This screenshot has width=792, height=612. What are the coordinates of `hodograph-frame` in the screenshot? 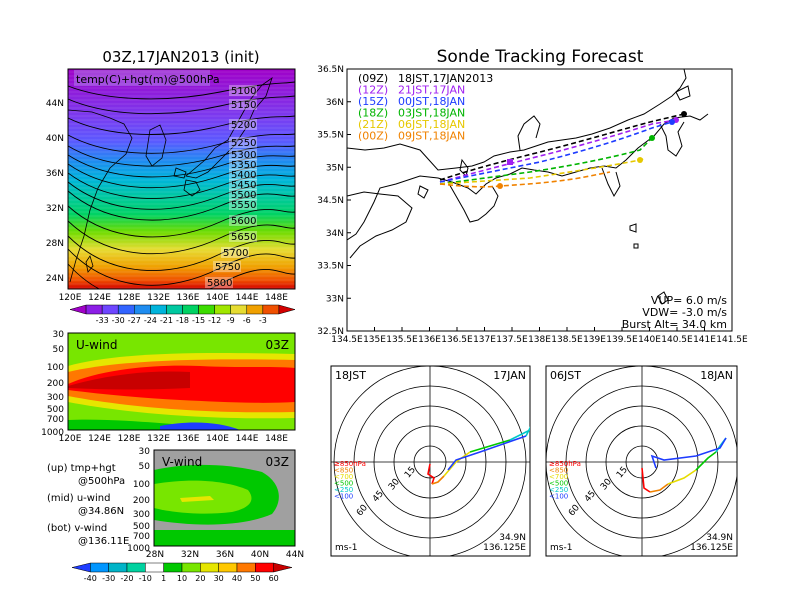 It's located at (430, 461).